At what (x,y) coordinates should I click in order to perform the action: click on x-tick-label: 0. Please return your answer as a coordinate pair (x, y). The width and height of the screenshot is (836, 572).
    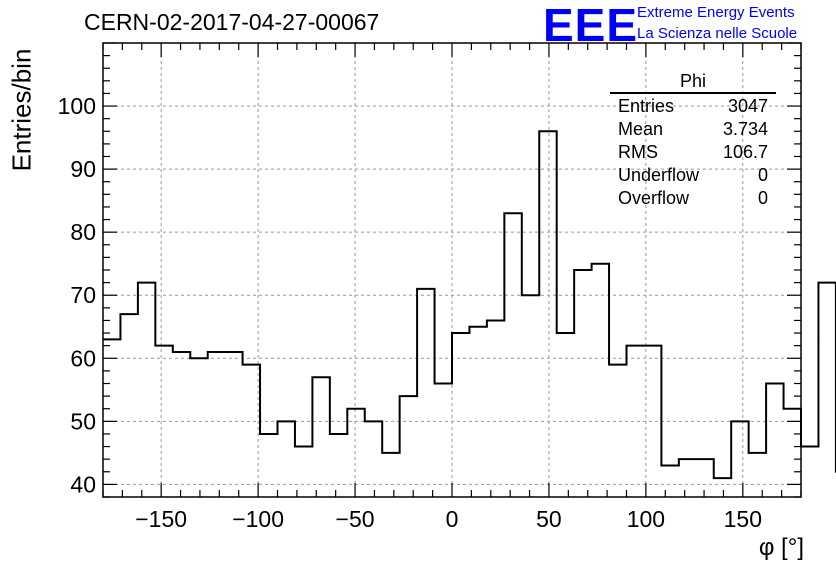
    Looking at the image, I should click on (452, 519).